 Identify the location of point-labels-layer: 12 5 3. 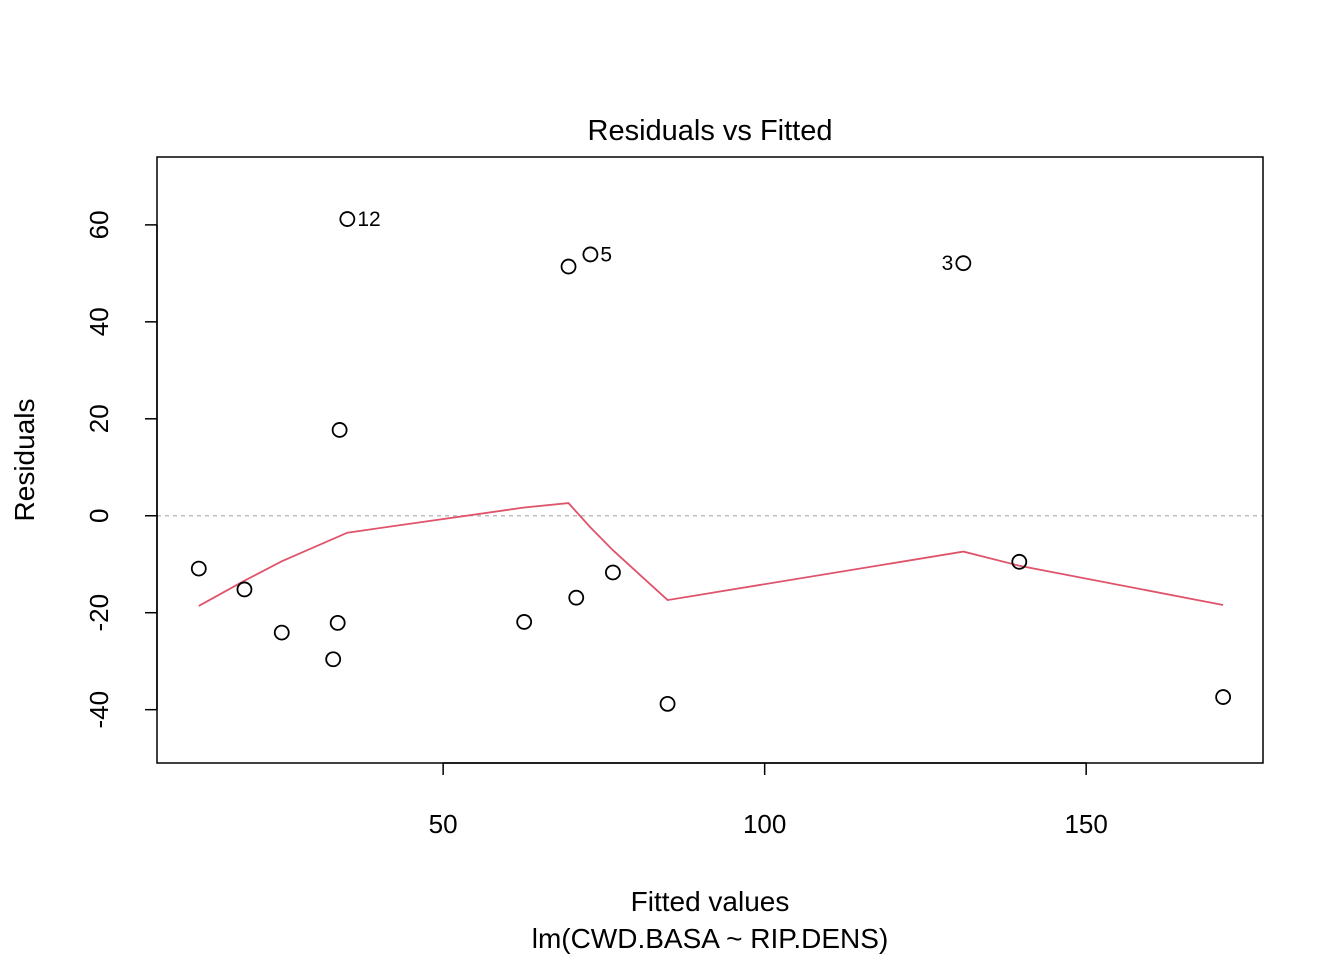
(655, 241).